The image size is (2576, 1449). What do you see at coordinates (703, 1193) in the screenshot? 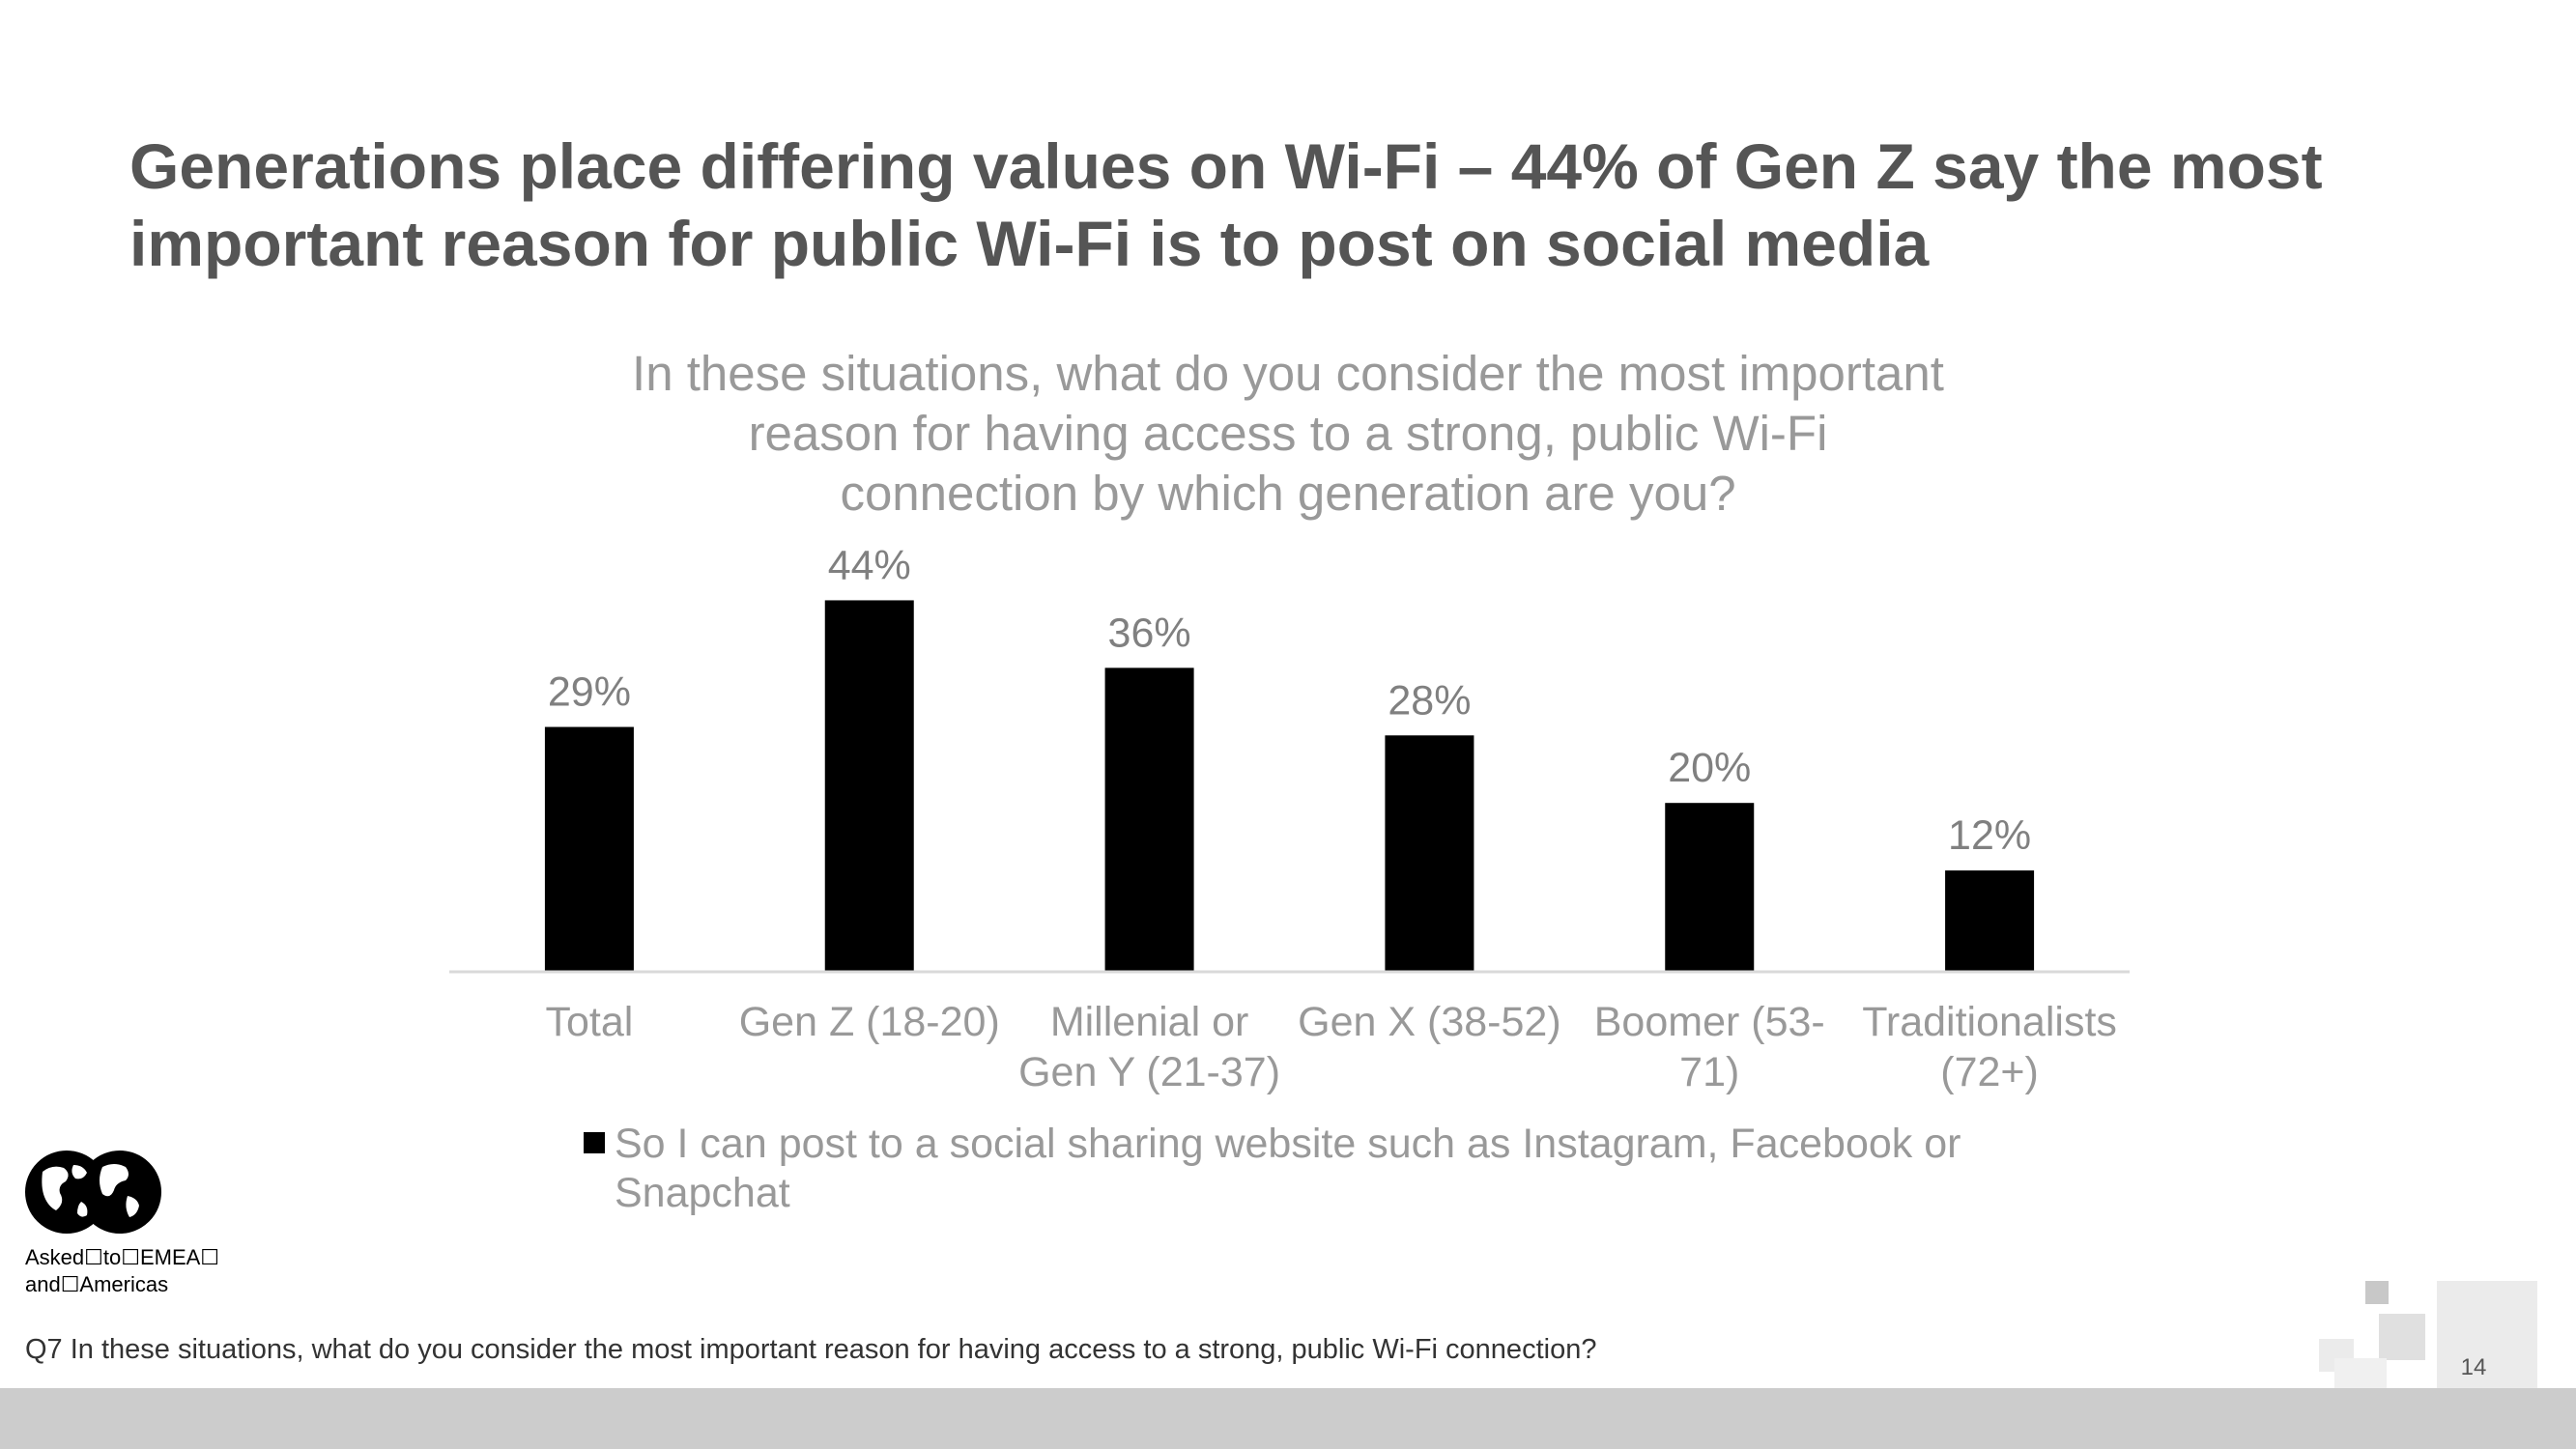
I see `legend-label: Snapchat` at bounding box center [703, 1193].